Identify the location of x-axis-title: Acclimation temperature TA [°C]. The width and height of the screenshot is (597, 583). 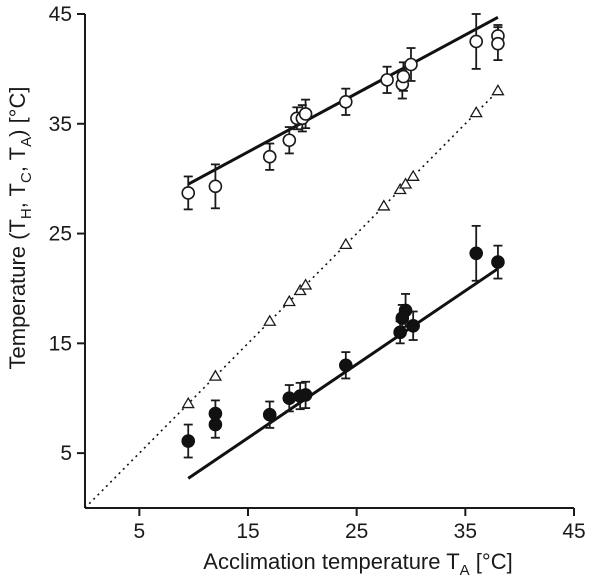
(357, 564).